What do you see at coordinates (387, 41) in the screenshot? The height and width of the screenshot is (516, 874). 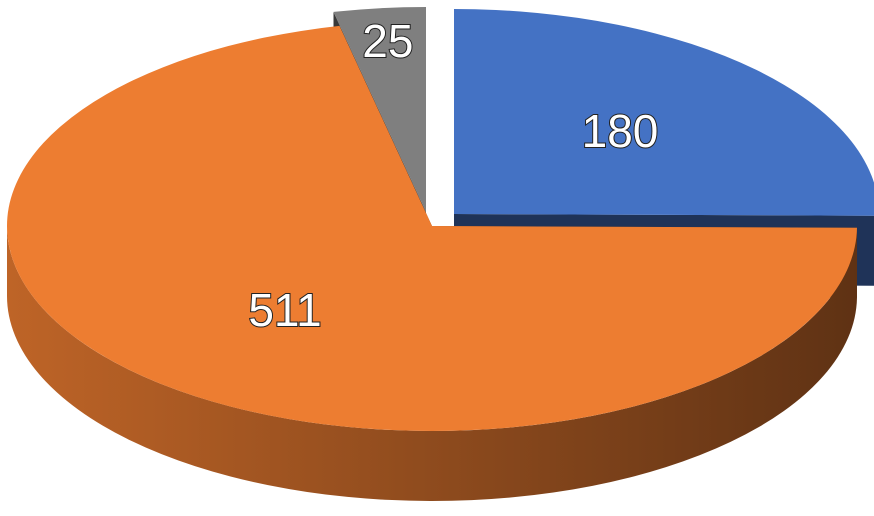 I see `data-label: 25` at bounding box center [387, 41].